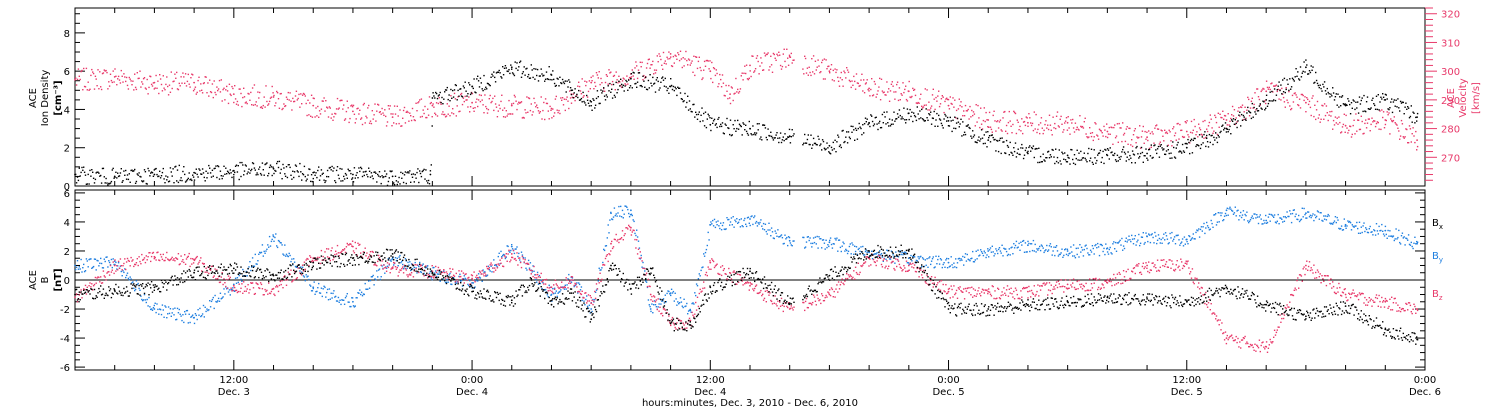 The height and width of the screenshot is (410, 1500). What do you see at coordinates (1028, 122) in the screenshot?
I see `velocity-datum` at bounding box center [1028, 122].